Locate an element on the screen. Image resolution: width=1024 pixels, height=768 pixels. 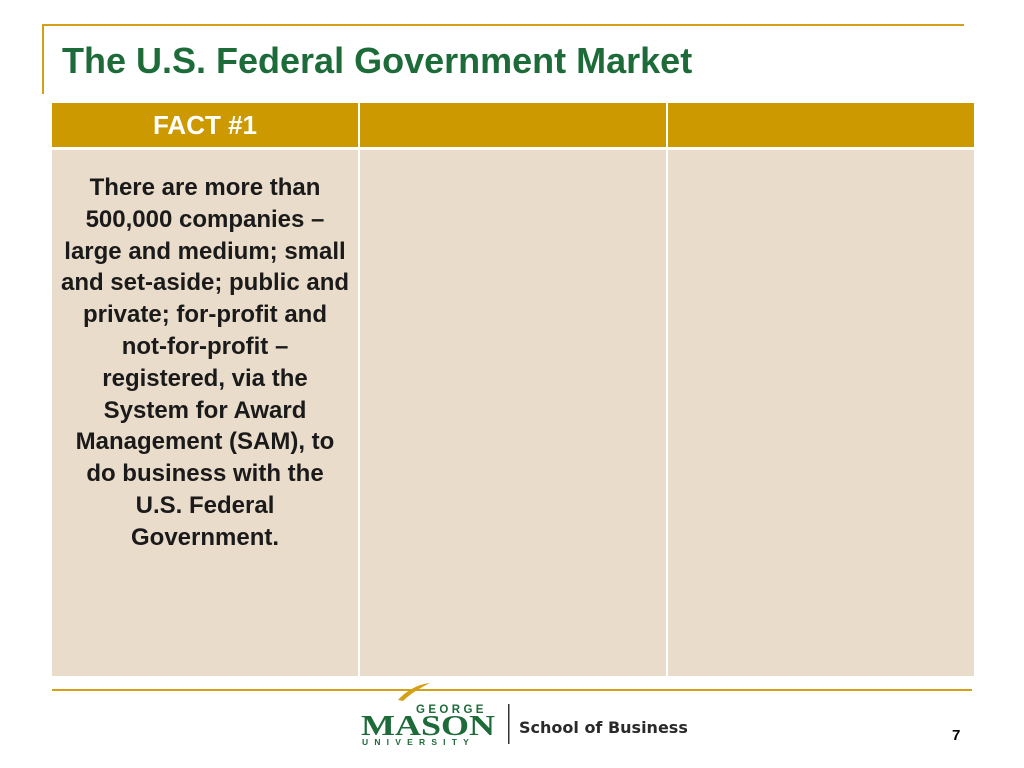
table-cell-2-text is located at coordinates (513, 161).